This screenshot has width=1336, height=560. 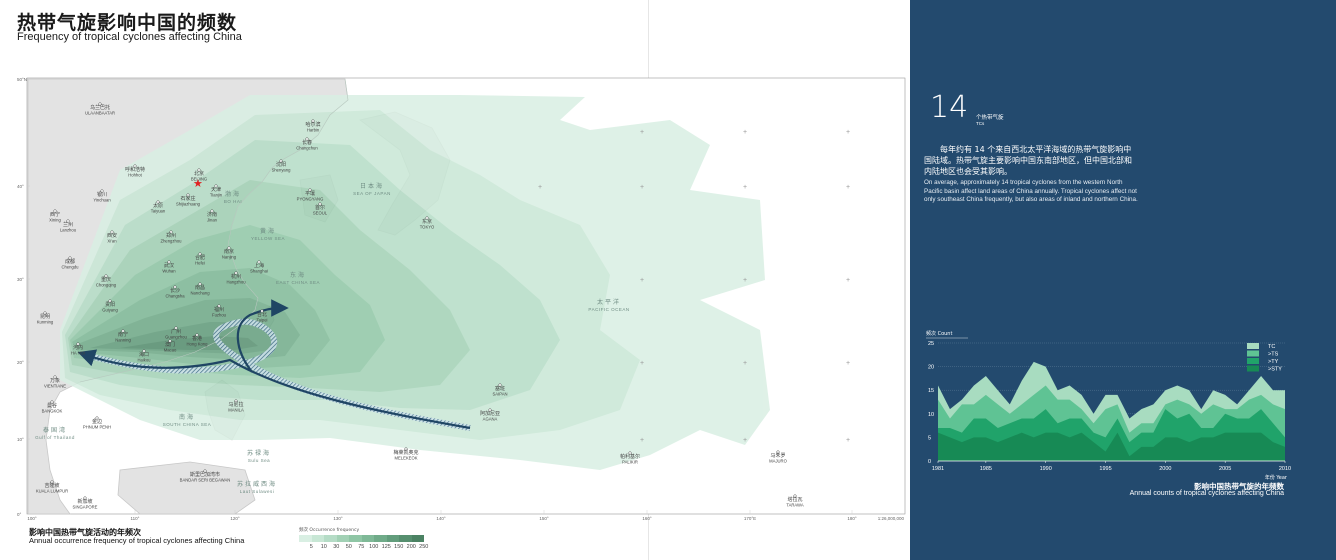 I want to click on svg-text: Laut Sulawesi, so click(x=257, y=491).